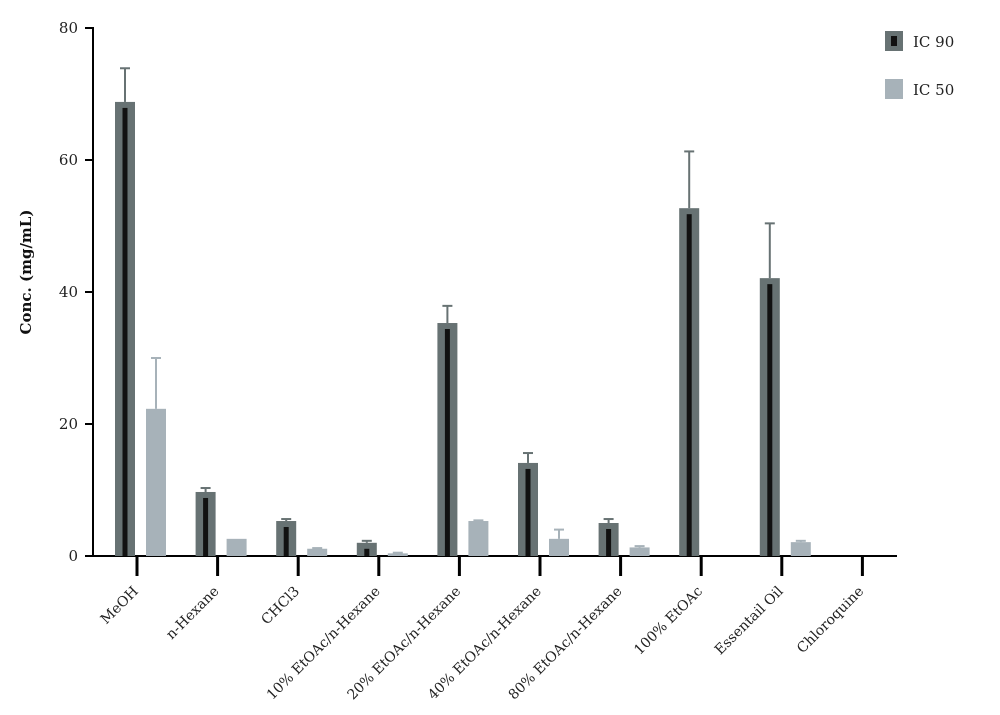 The width and height of the screenshot is (1000, 715). Describe the element at coordinates (68, 160) in the screenshot. I see `y-tick-label: 60` at that location.